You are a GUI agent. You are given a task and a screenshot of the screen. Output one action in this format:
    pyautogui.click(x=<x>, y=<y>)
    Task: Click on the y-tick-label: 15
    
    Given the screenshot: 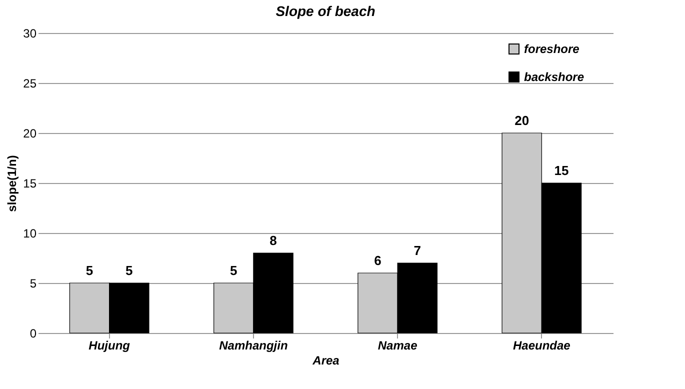 What is the action you would take?
    pyautogui.click(x=30, y=183)
    